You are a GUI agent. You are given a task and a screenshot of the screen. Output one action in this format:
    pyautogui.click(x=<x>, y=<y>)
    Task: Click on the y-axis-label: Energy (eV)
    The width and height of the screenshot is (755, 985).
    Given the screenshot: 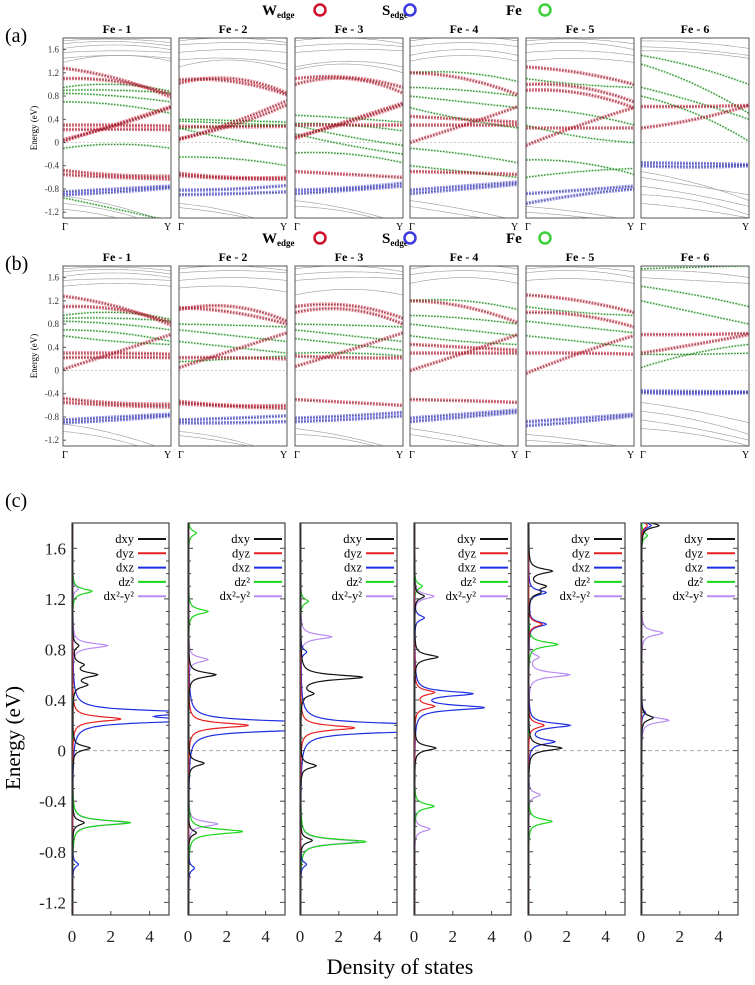 What is the action you would take?
    pyautogui.click(x=13, y=738)
    